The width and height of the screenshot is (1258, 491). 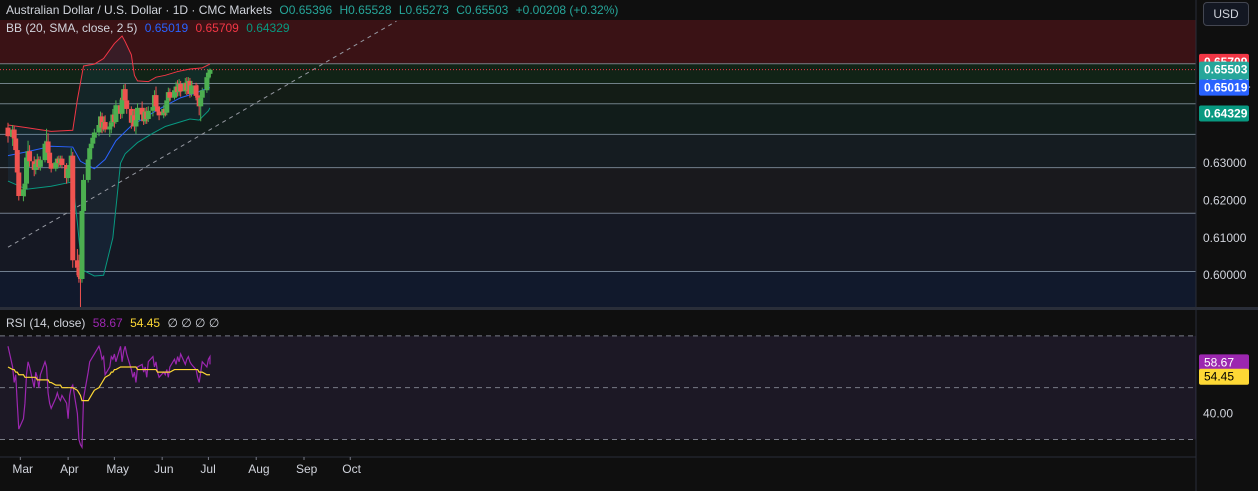 I want to click on rsi-ma-value: 54.45, so click(x=145, y=323).